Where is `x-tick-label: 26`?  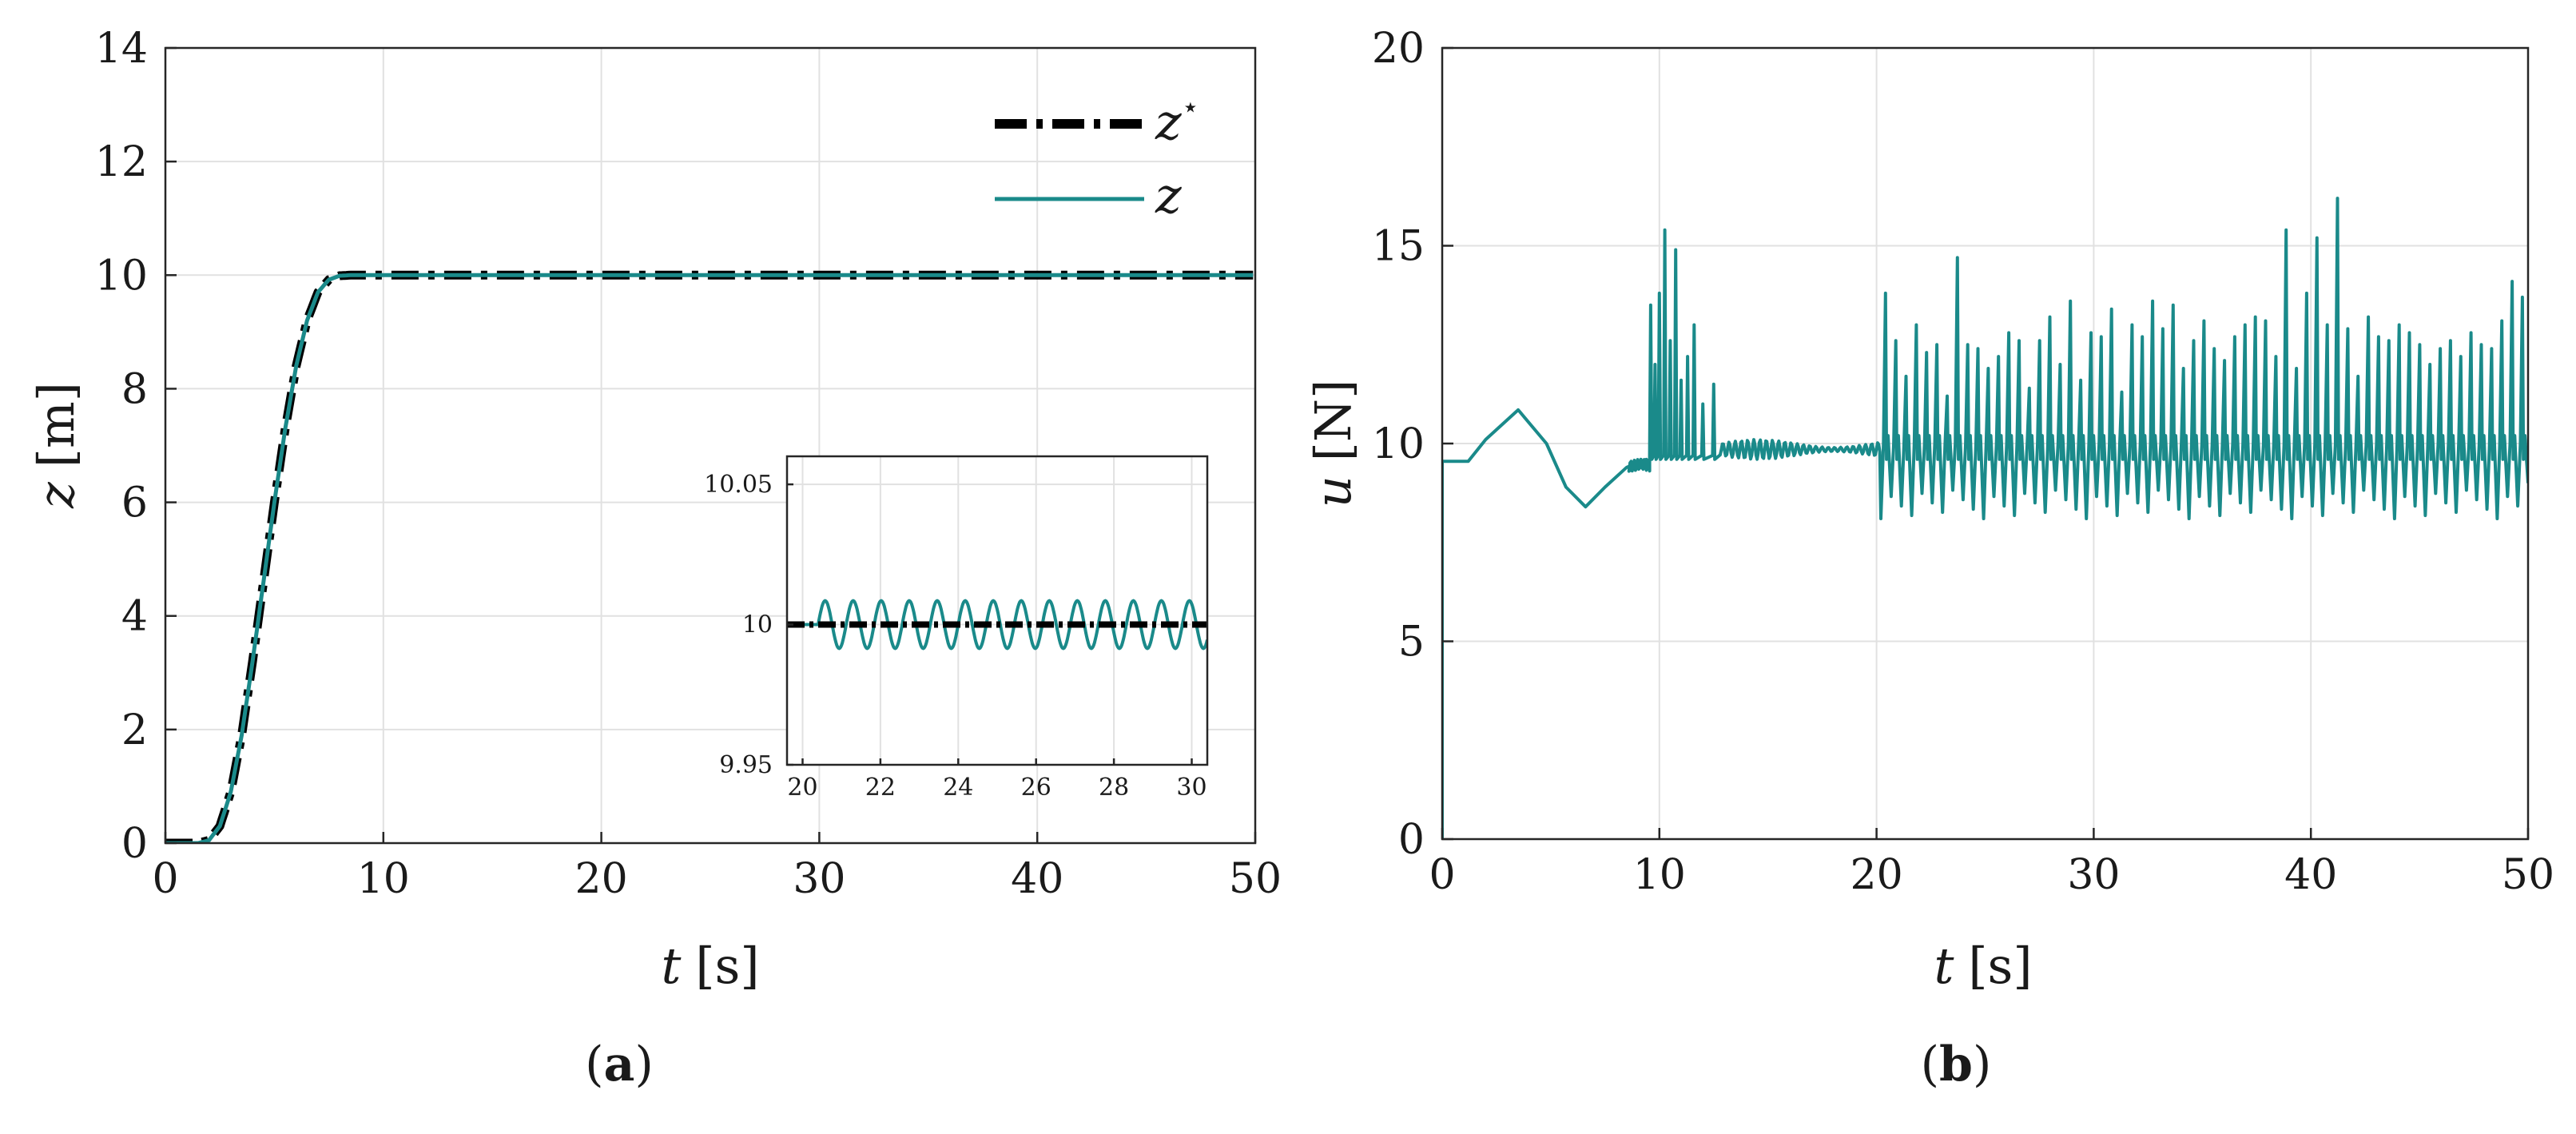 x-tick-label: 26 is located at coordinates (1036, 788).